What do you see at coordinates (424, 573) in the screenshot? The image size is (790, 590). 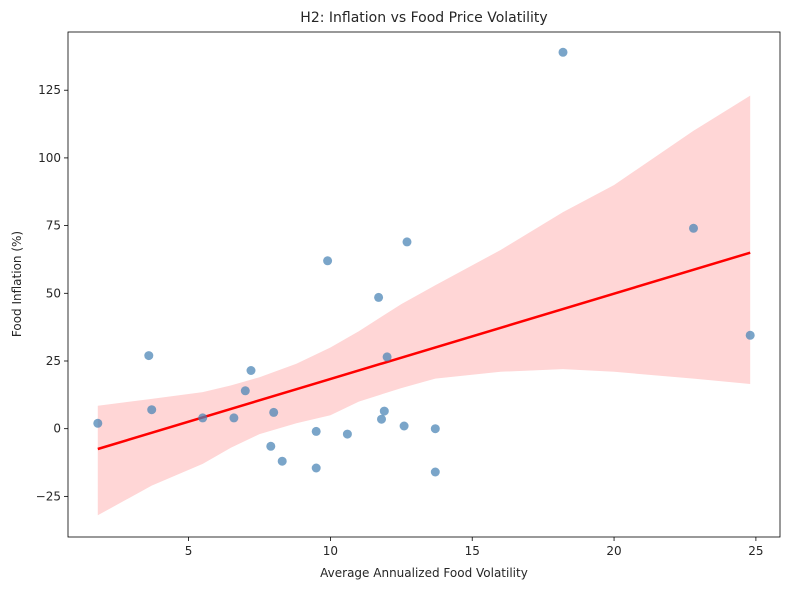 I see `x-axis-label: Average Annualized Food Volatility` at bounding box center [424, 573].